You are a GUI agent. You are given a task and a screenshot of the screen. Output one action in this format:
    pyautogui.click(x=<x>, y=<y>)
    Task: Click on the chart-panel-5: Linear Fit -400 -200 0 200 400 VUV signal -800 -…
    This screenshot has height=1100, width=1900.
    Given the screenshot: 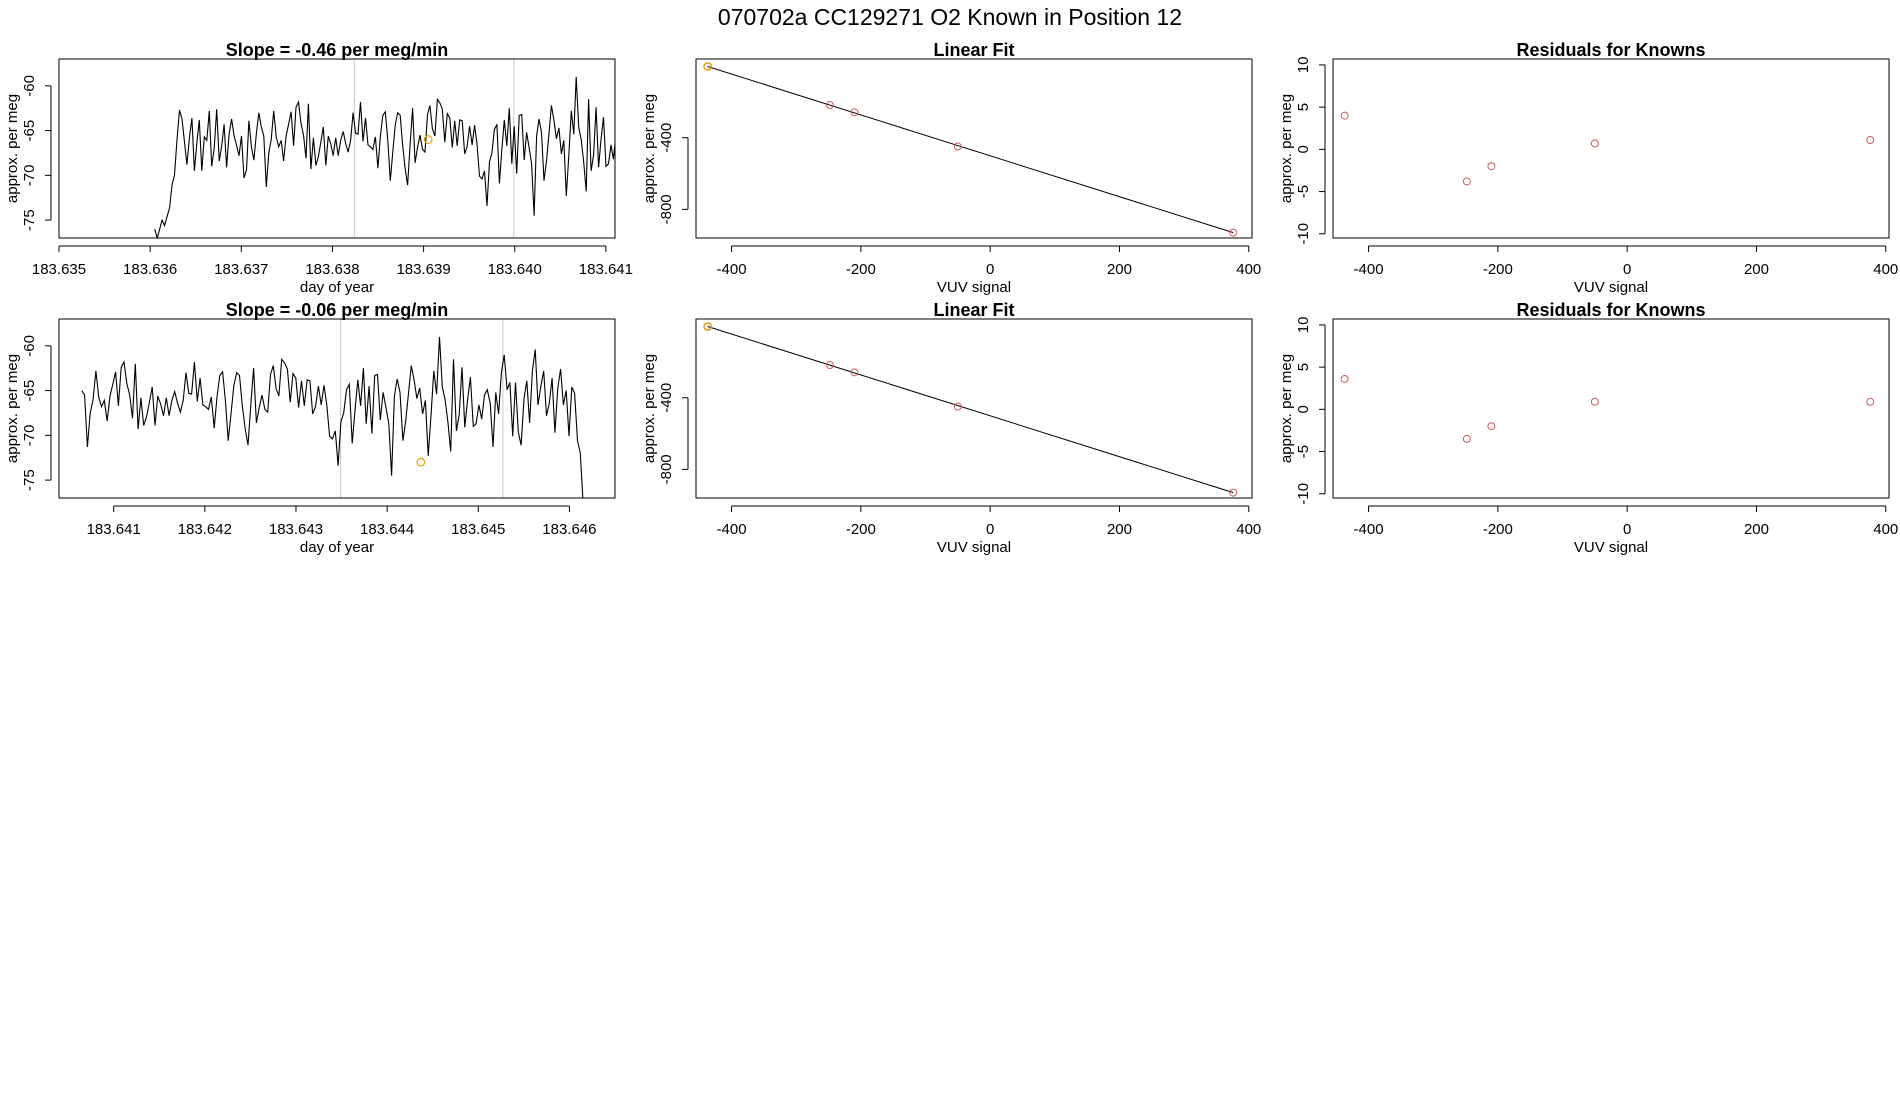 What is the action you would take?
    pyautogui.click(x=951, y=428)
    